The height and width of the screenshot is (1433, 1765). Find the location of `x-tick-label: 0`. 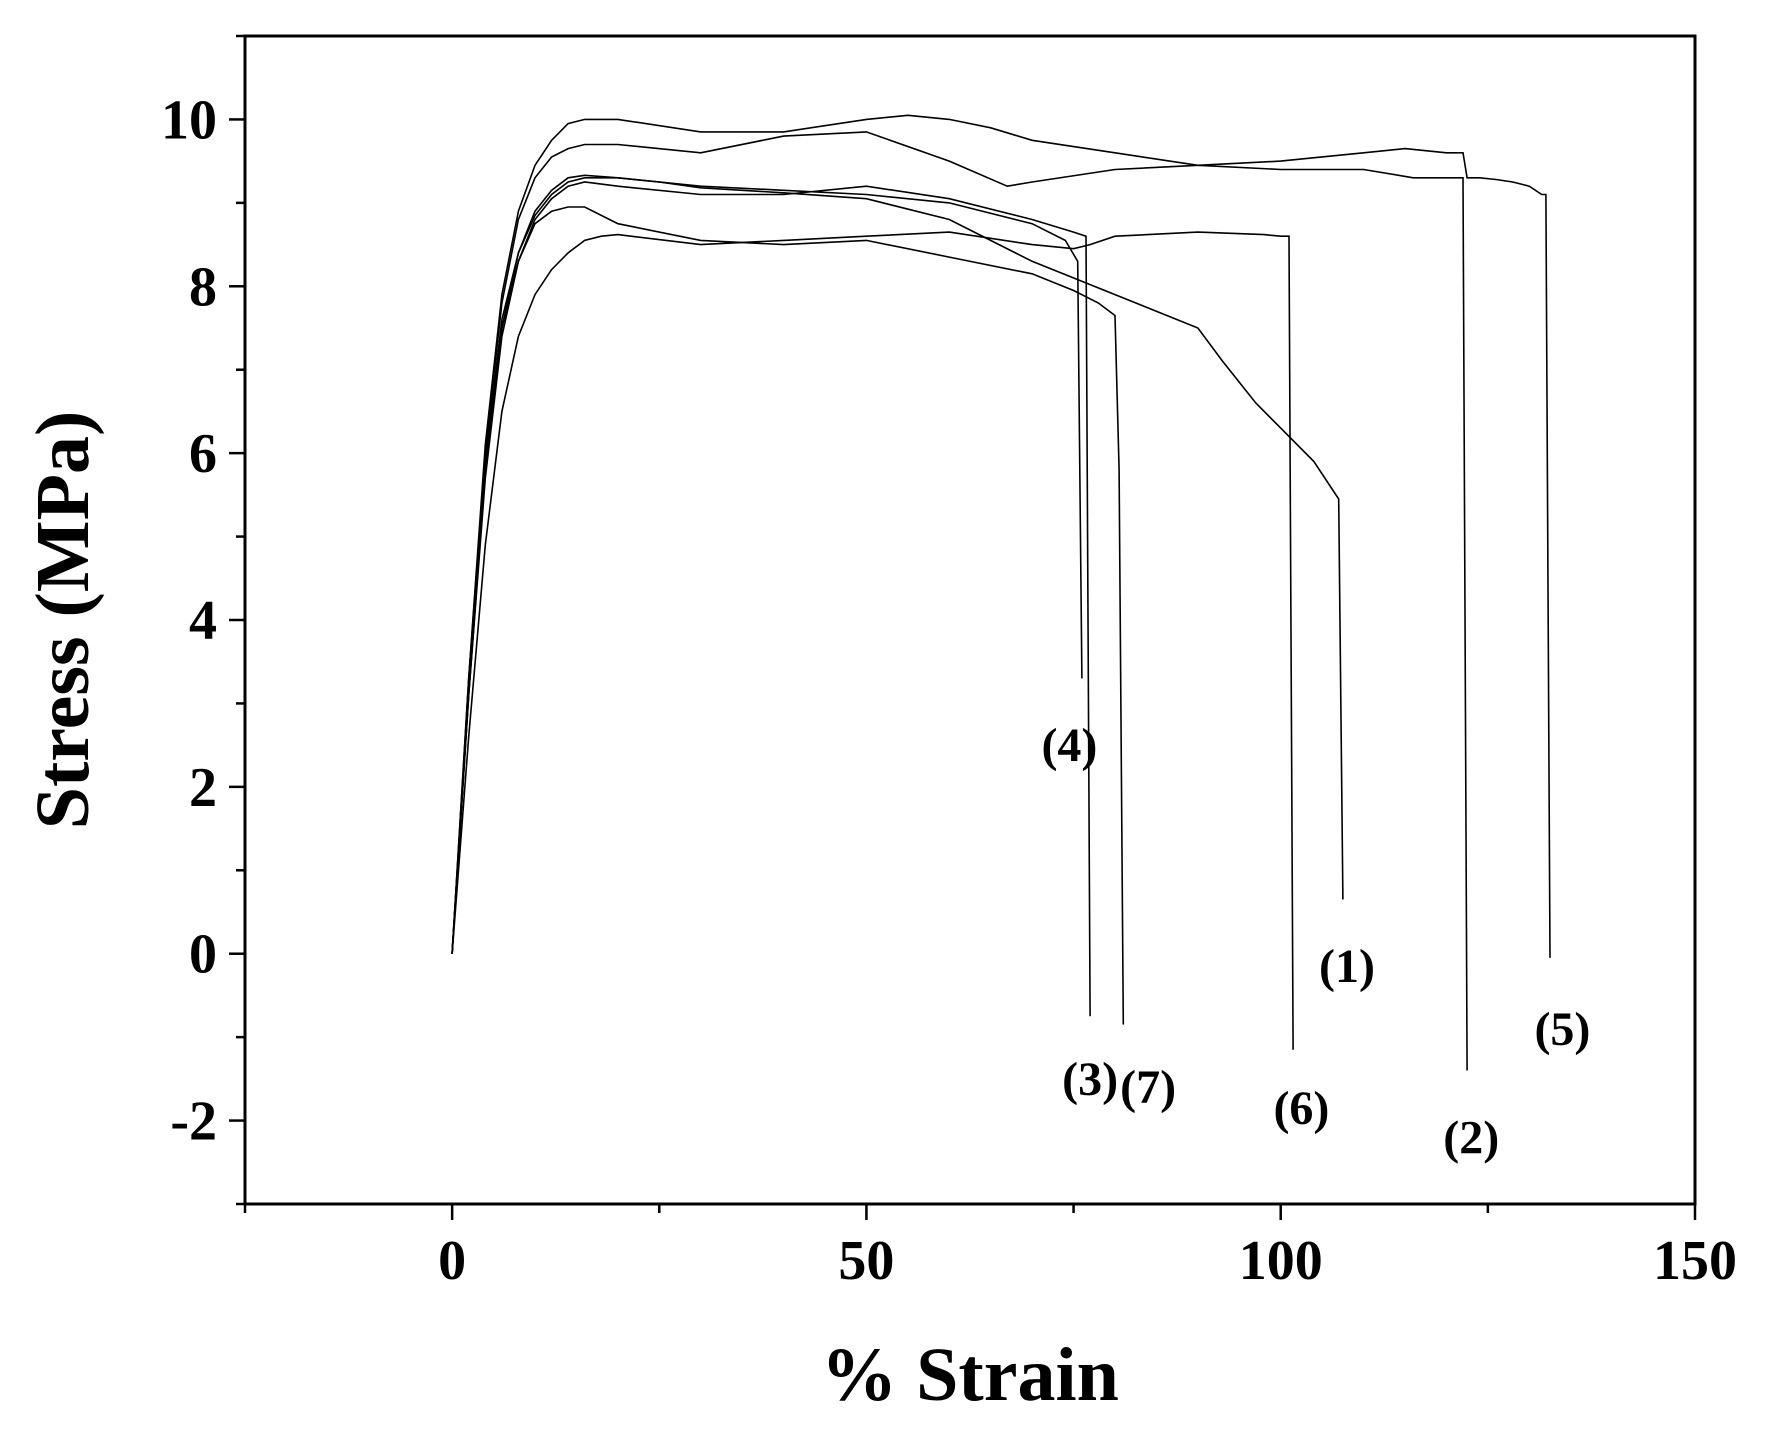

x-tick-label: 0 is located at coordinates (452, 1261).